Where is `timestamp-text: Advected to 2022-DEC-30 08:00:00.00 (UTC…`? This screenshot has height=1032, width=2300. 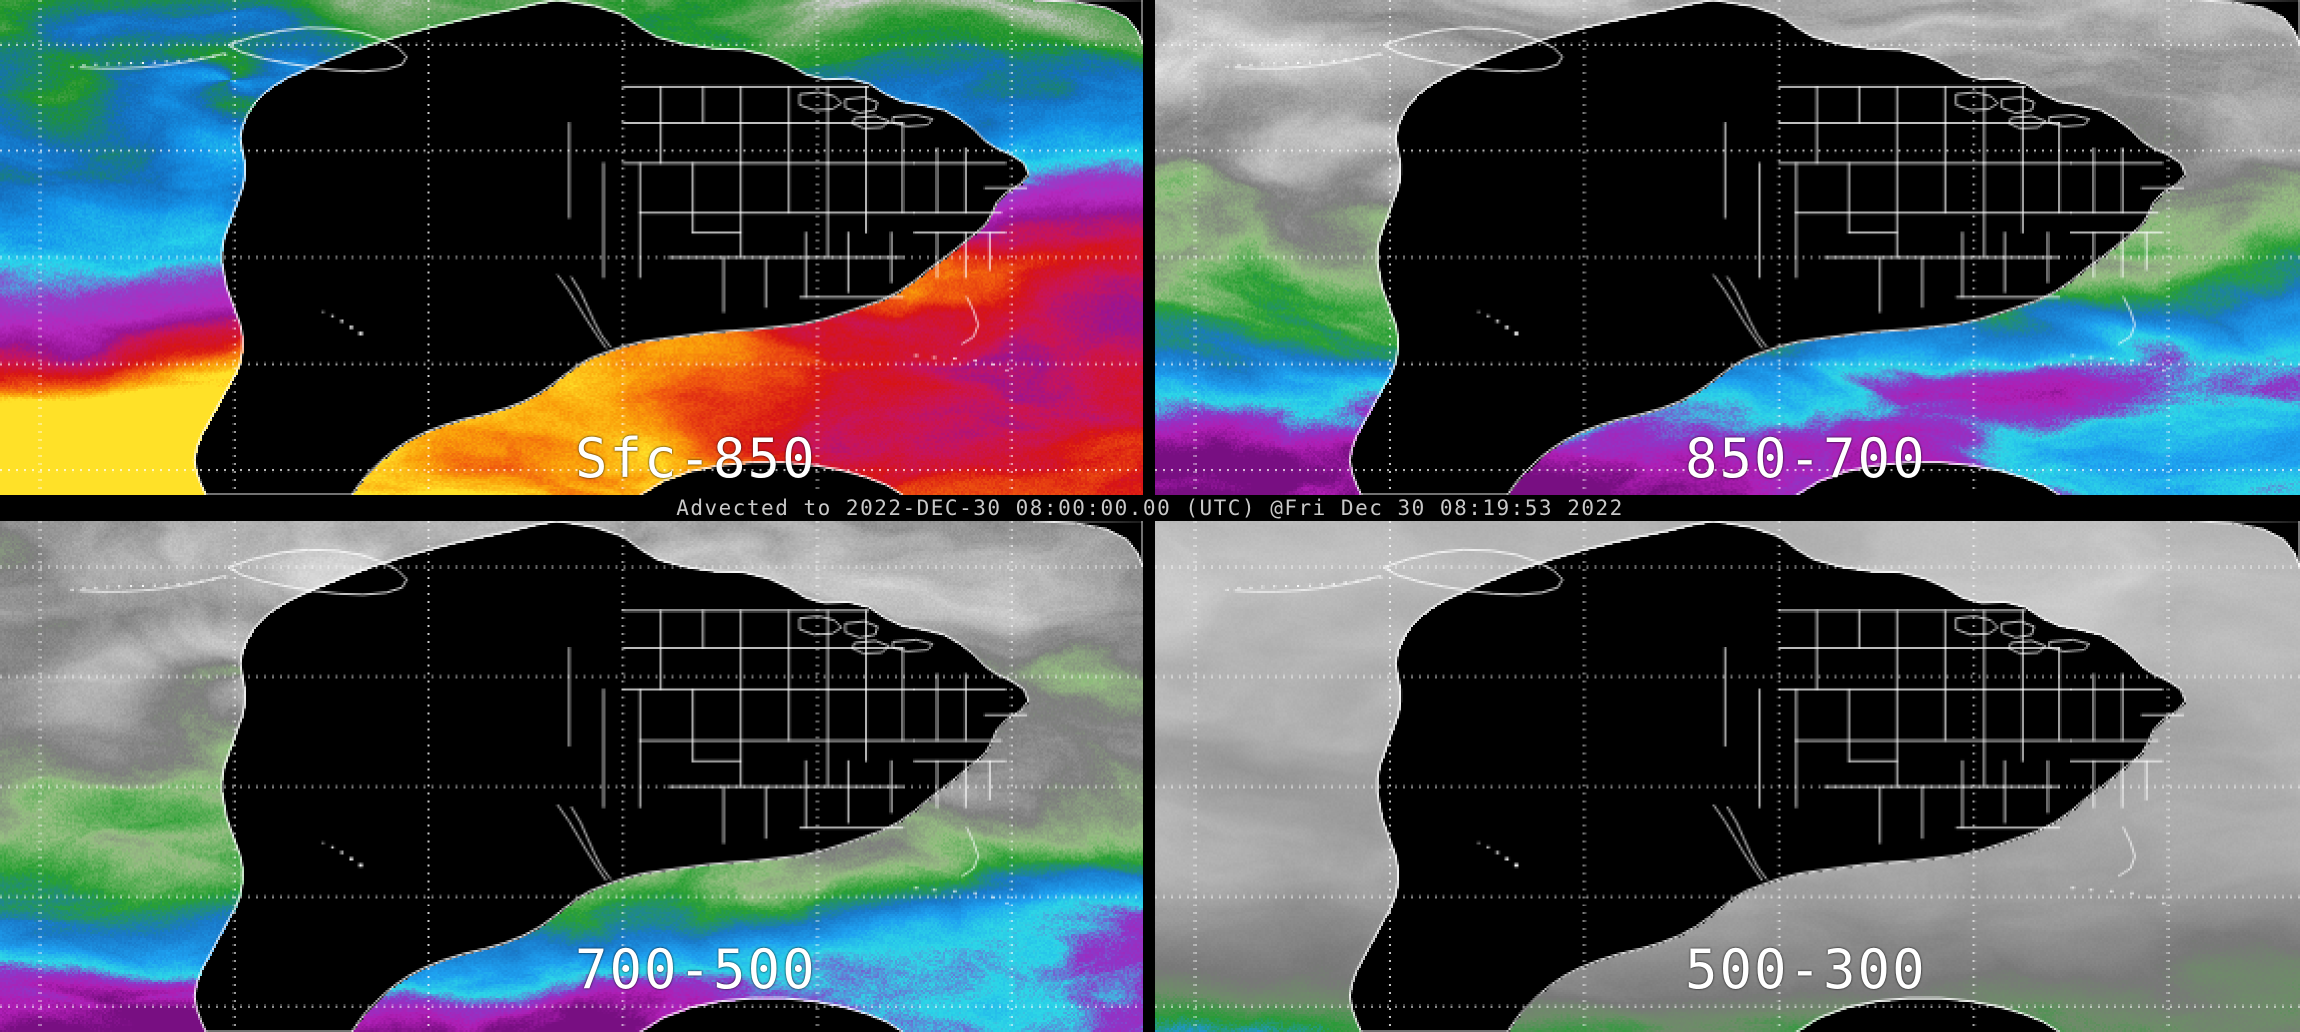 timestamp-text: Advected to 2022-DEC-30 08:00:00.00 (UTC… is located at coordinates (1150, 508).